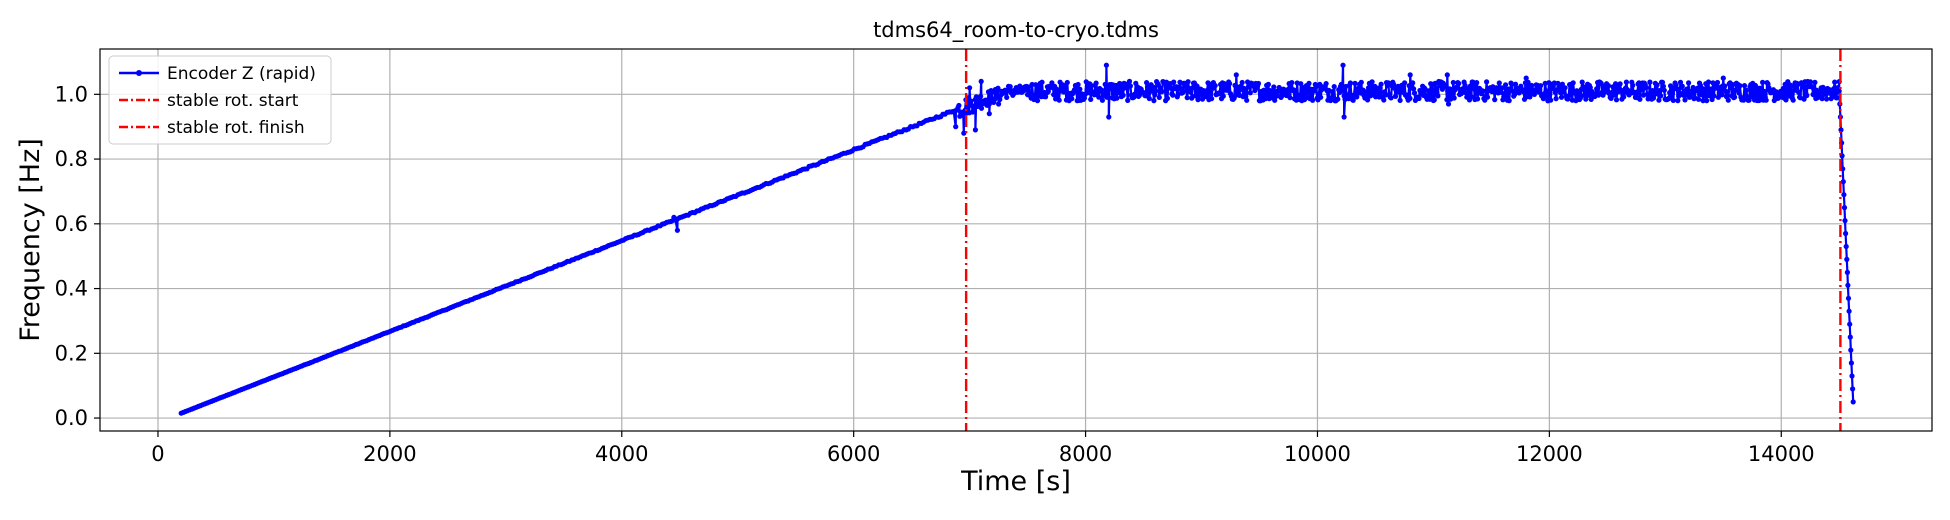  I want to click on x-tick-label: 6000, so click(853, 454).